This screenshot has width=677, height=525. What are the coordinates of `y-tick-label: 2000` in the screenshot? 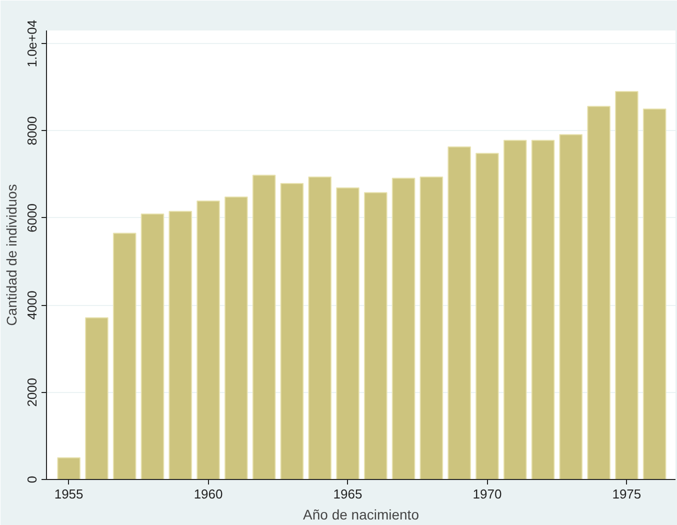 It's located at (32, 392).